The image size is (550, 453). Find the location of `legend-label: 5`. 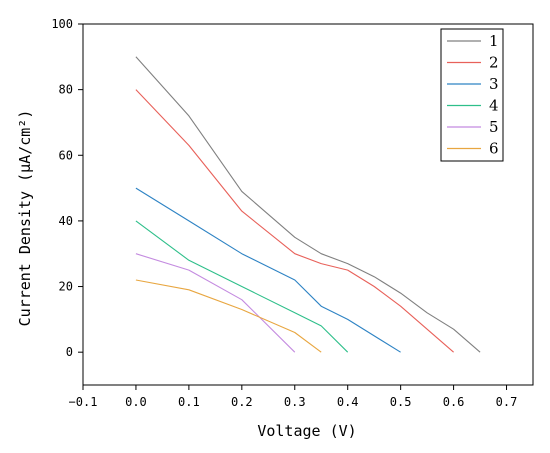

legend-label: 5 is located at coordinates (494, 127).